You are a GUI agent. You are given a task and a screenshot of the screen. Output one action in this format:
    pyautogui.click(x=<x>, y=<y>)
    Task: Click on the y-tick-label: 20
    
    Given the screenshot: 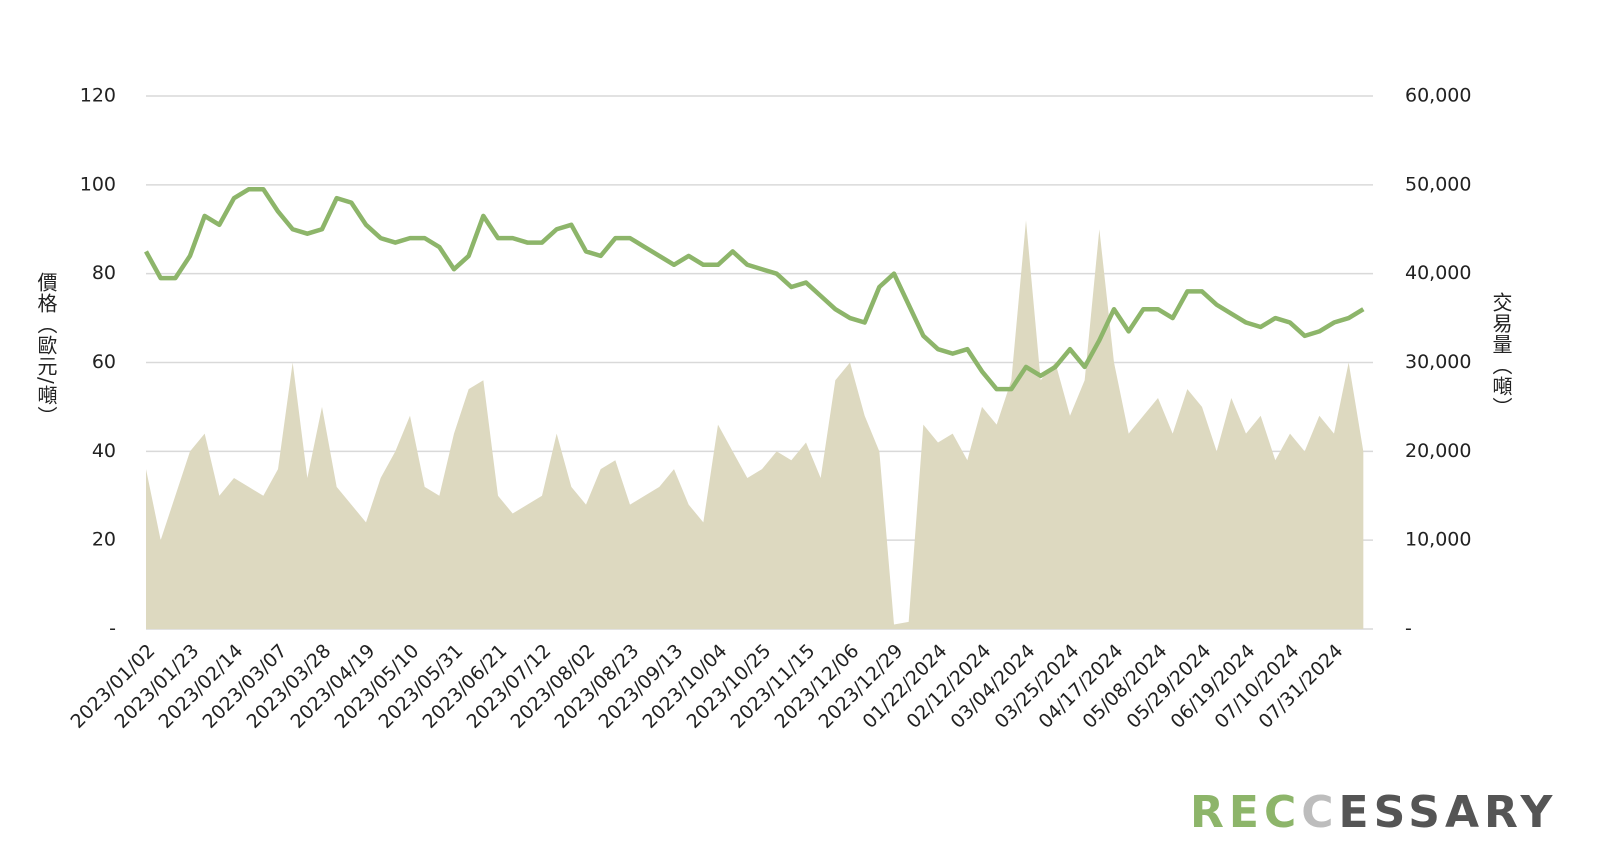 What is the action you would take?
    pyautogui.click(x=104, y=540)
    